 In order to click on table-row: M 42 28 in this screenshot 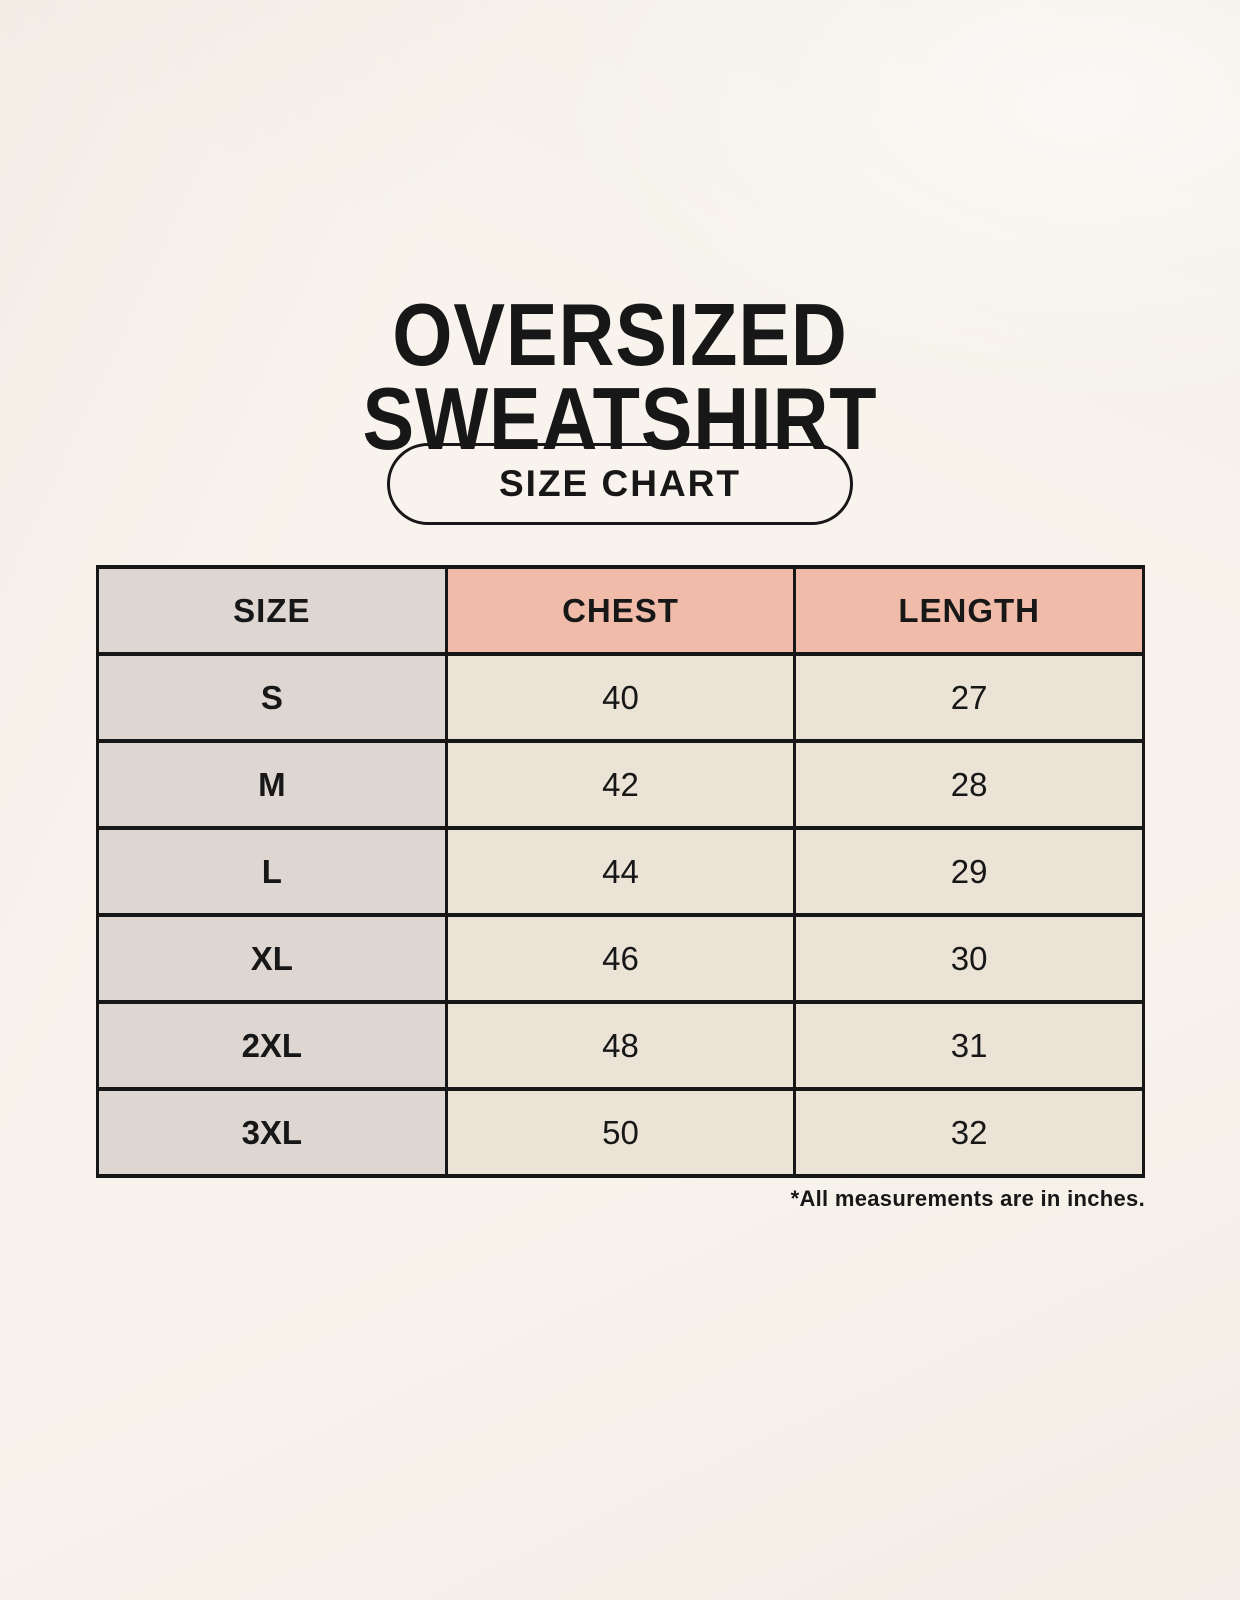, I will do `click(620, 784)`.